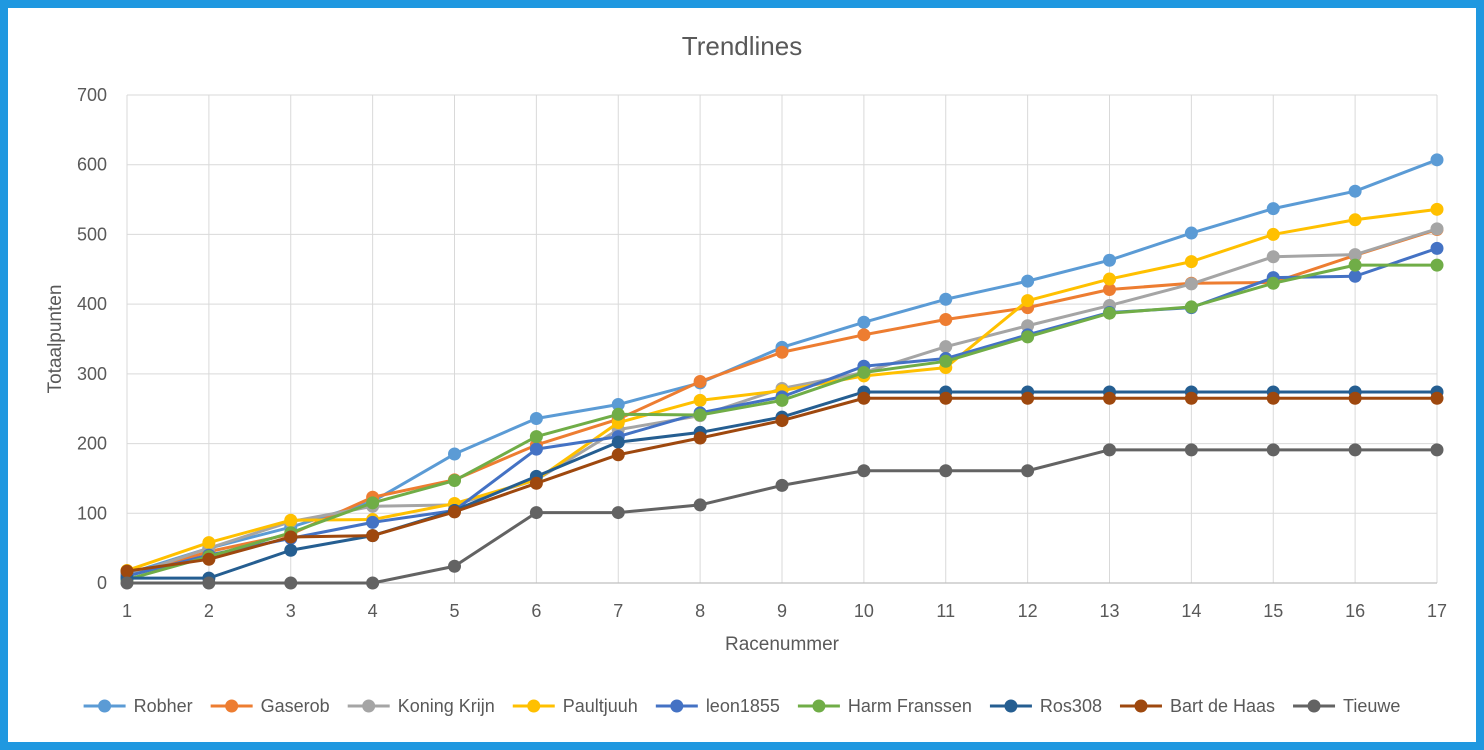 This screenshot has width=1484, height=750. What do you see at coordinates (92, 95) in the screenshot?
I see `y-tick-label: 700` at bounding box center [92, 95].